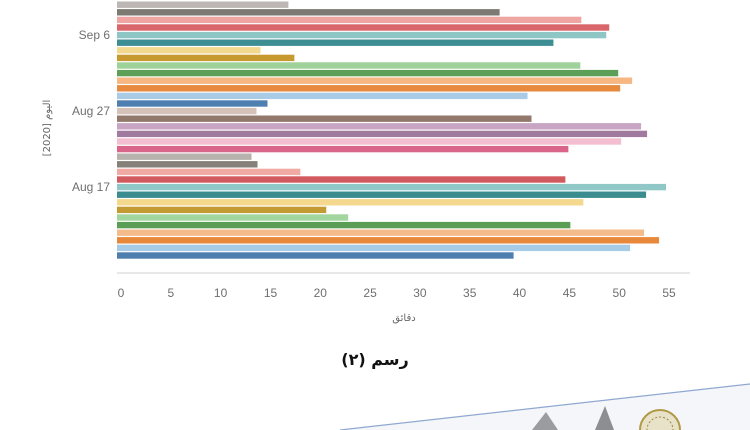  What do you see at coordinates (375, 359) in the screenshot?
I see `figure-caption: رسم (٢)` at bounding box center [375, 359].